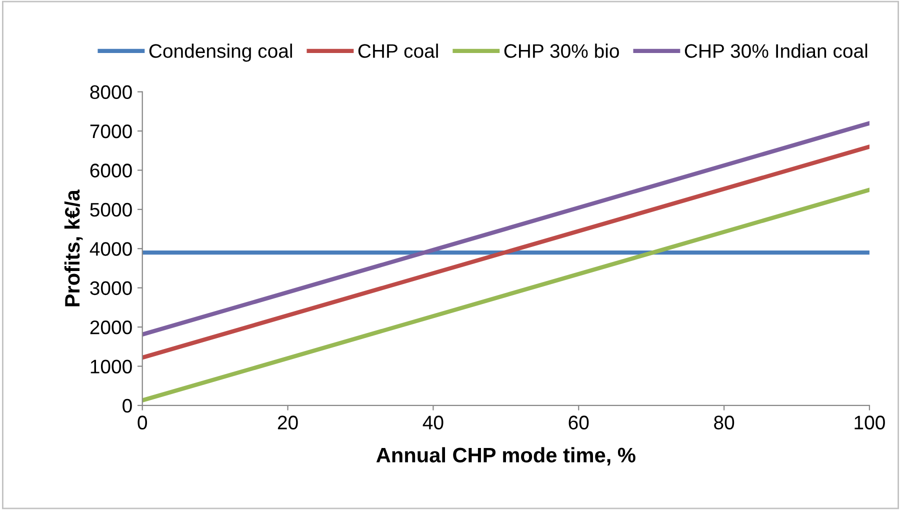 The image size is (901, 510). What do you see at coordinates (111, 288) in the screenshot?
I see `y-tick-label: 3000` at bounding box center [111, 288].